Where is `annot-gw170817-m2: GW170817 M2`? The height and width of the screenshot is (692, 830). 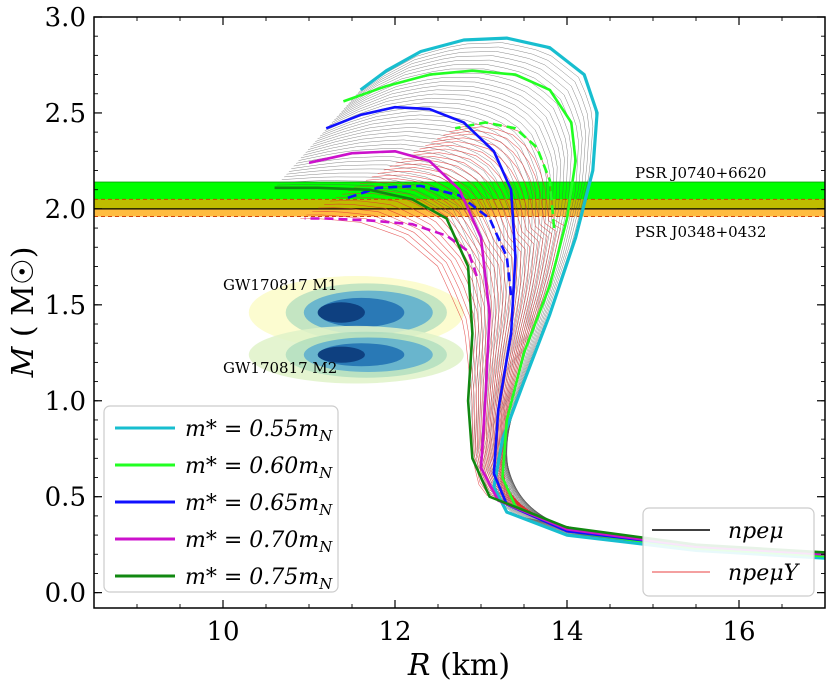
annot-gw170817-m2: GW170817 M2 is located at coordinates (280, 368).